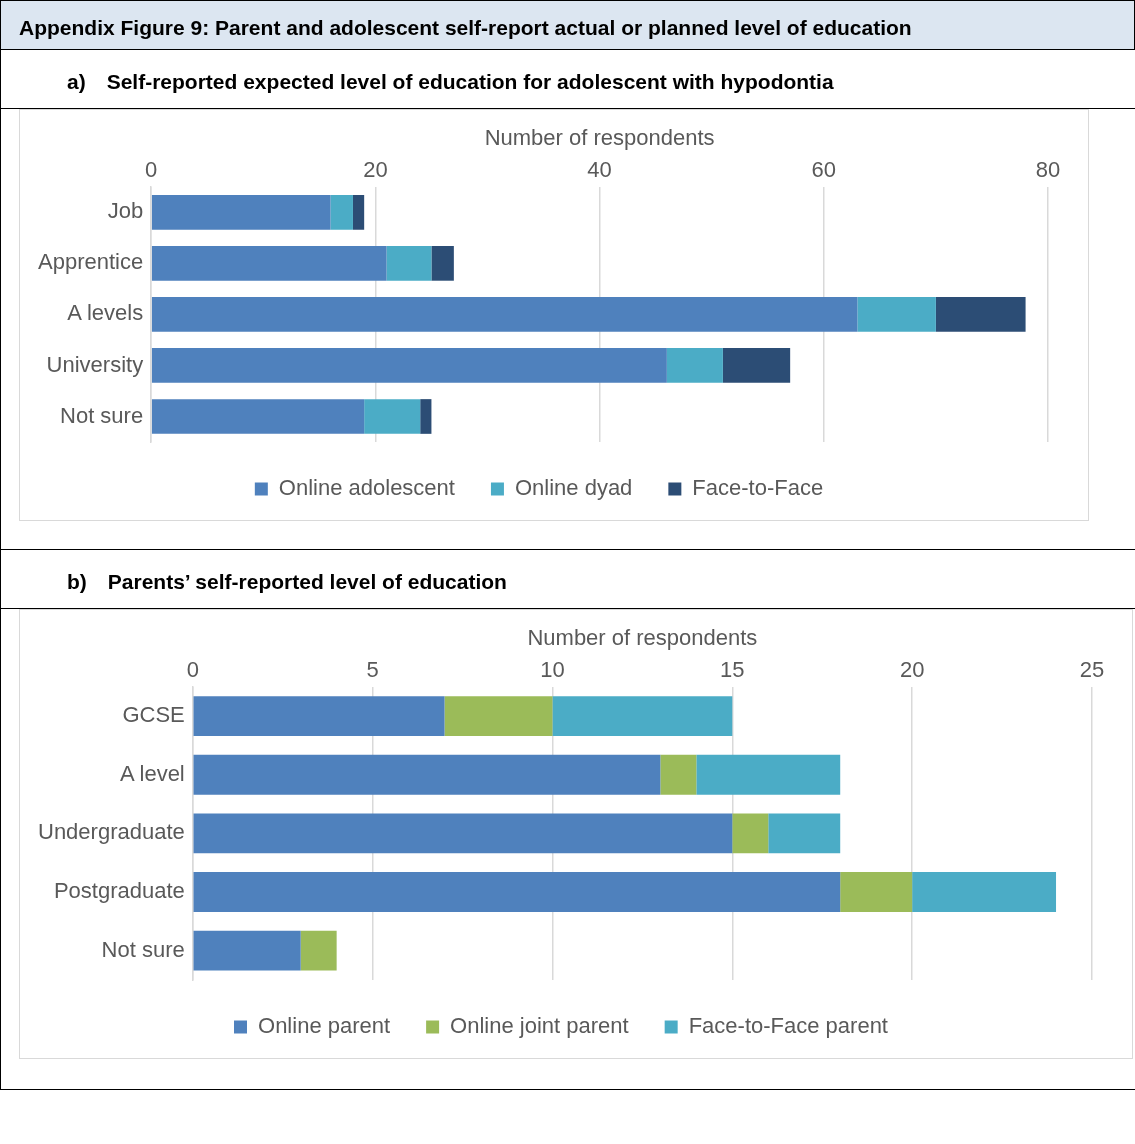 This screenshot has width=1135, height=1144. Describe the element at coordinates (732, 669) in the screenshot. I see `x-tick-label: 15` at that location.